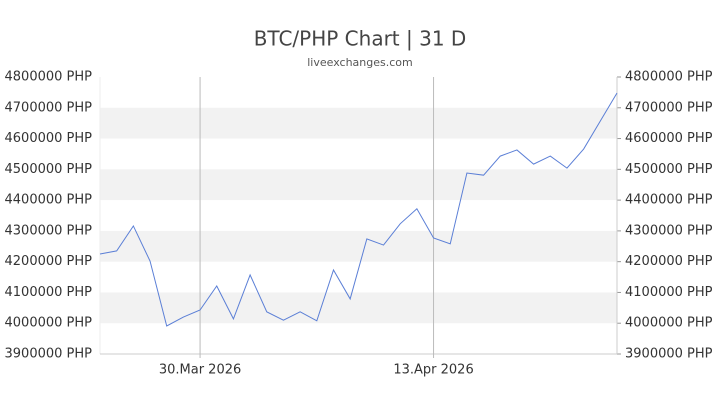  Describe the element at coordinates (200, 370) in the screenshot. I see `x-tick-label: 30.Mar 2026` at that location.